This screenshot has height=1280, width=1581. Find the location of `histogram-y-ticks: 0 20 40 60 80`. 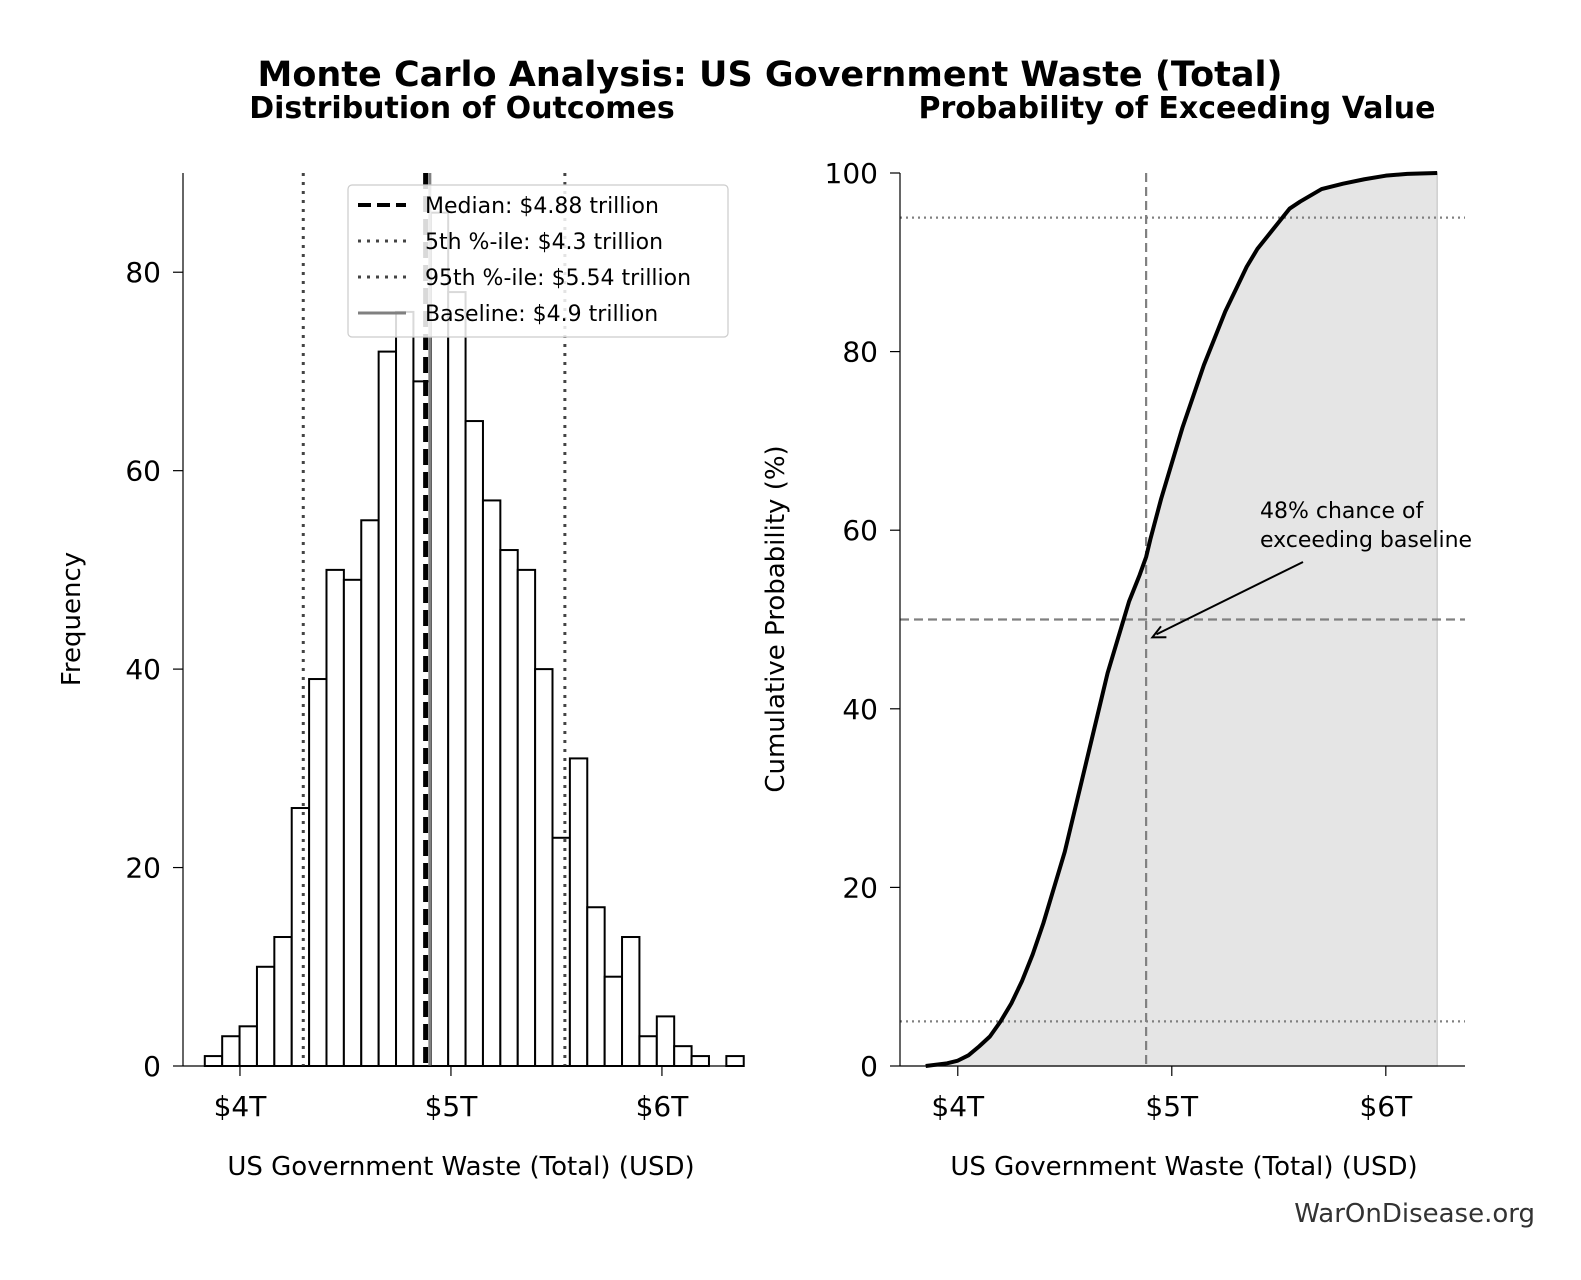

histogram-y-ticks: 0 20 40 60 80 is located at coordinates (154, 669).